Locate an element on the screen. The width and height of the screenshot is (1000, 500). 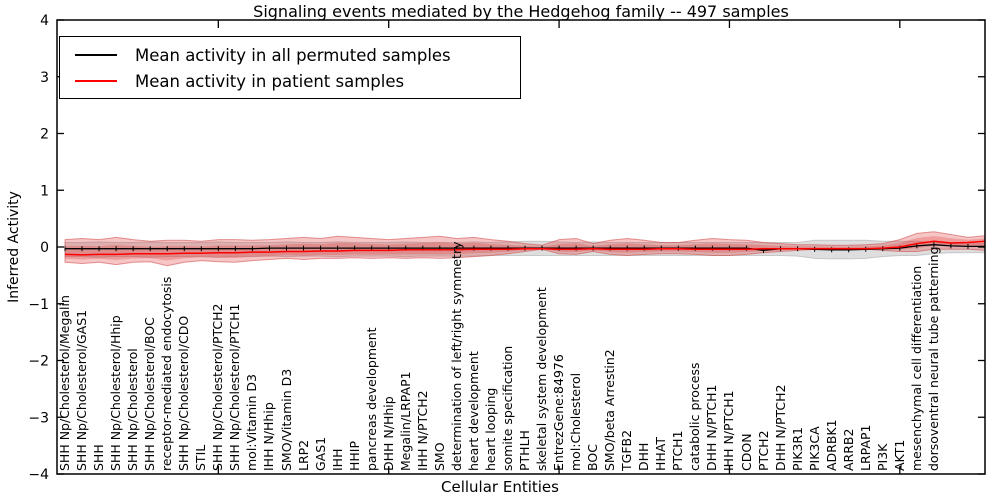
x-tick-label: STIL is located at coordinates (201, 457).